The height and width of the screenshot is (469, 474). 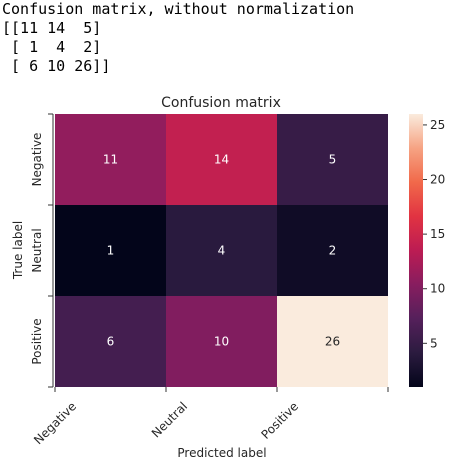 I want to click on heatmap-cell-label: 4, so click(x=222, y=251).